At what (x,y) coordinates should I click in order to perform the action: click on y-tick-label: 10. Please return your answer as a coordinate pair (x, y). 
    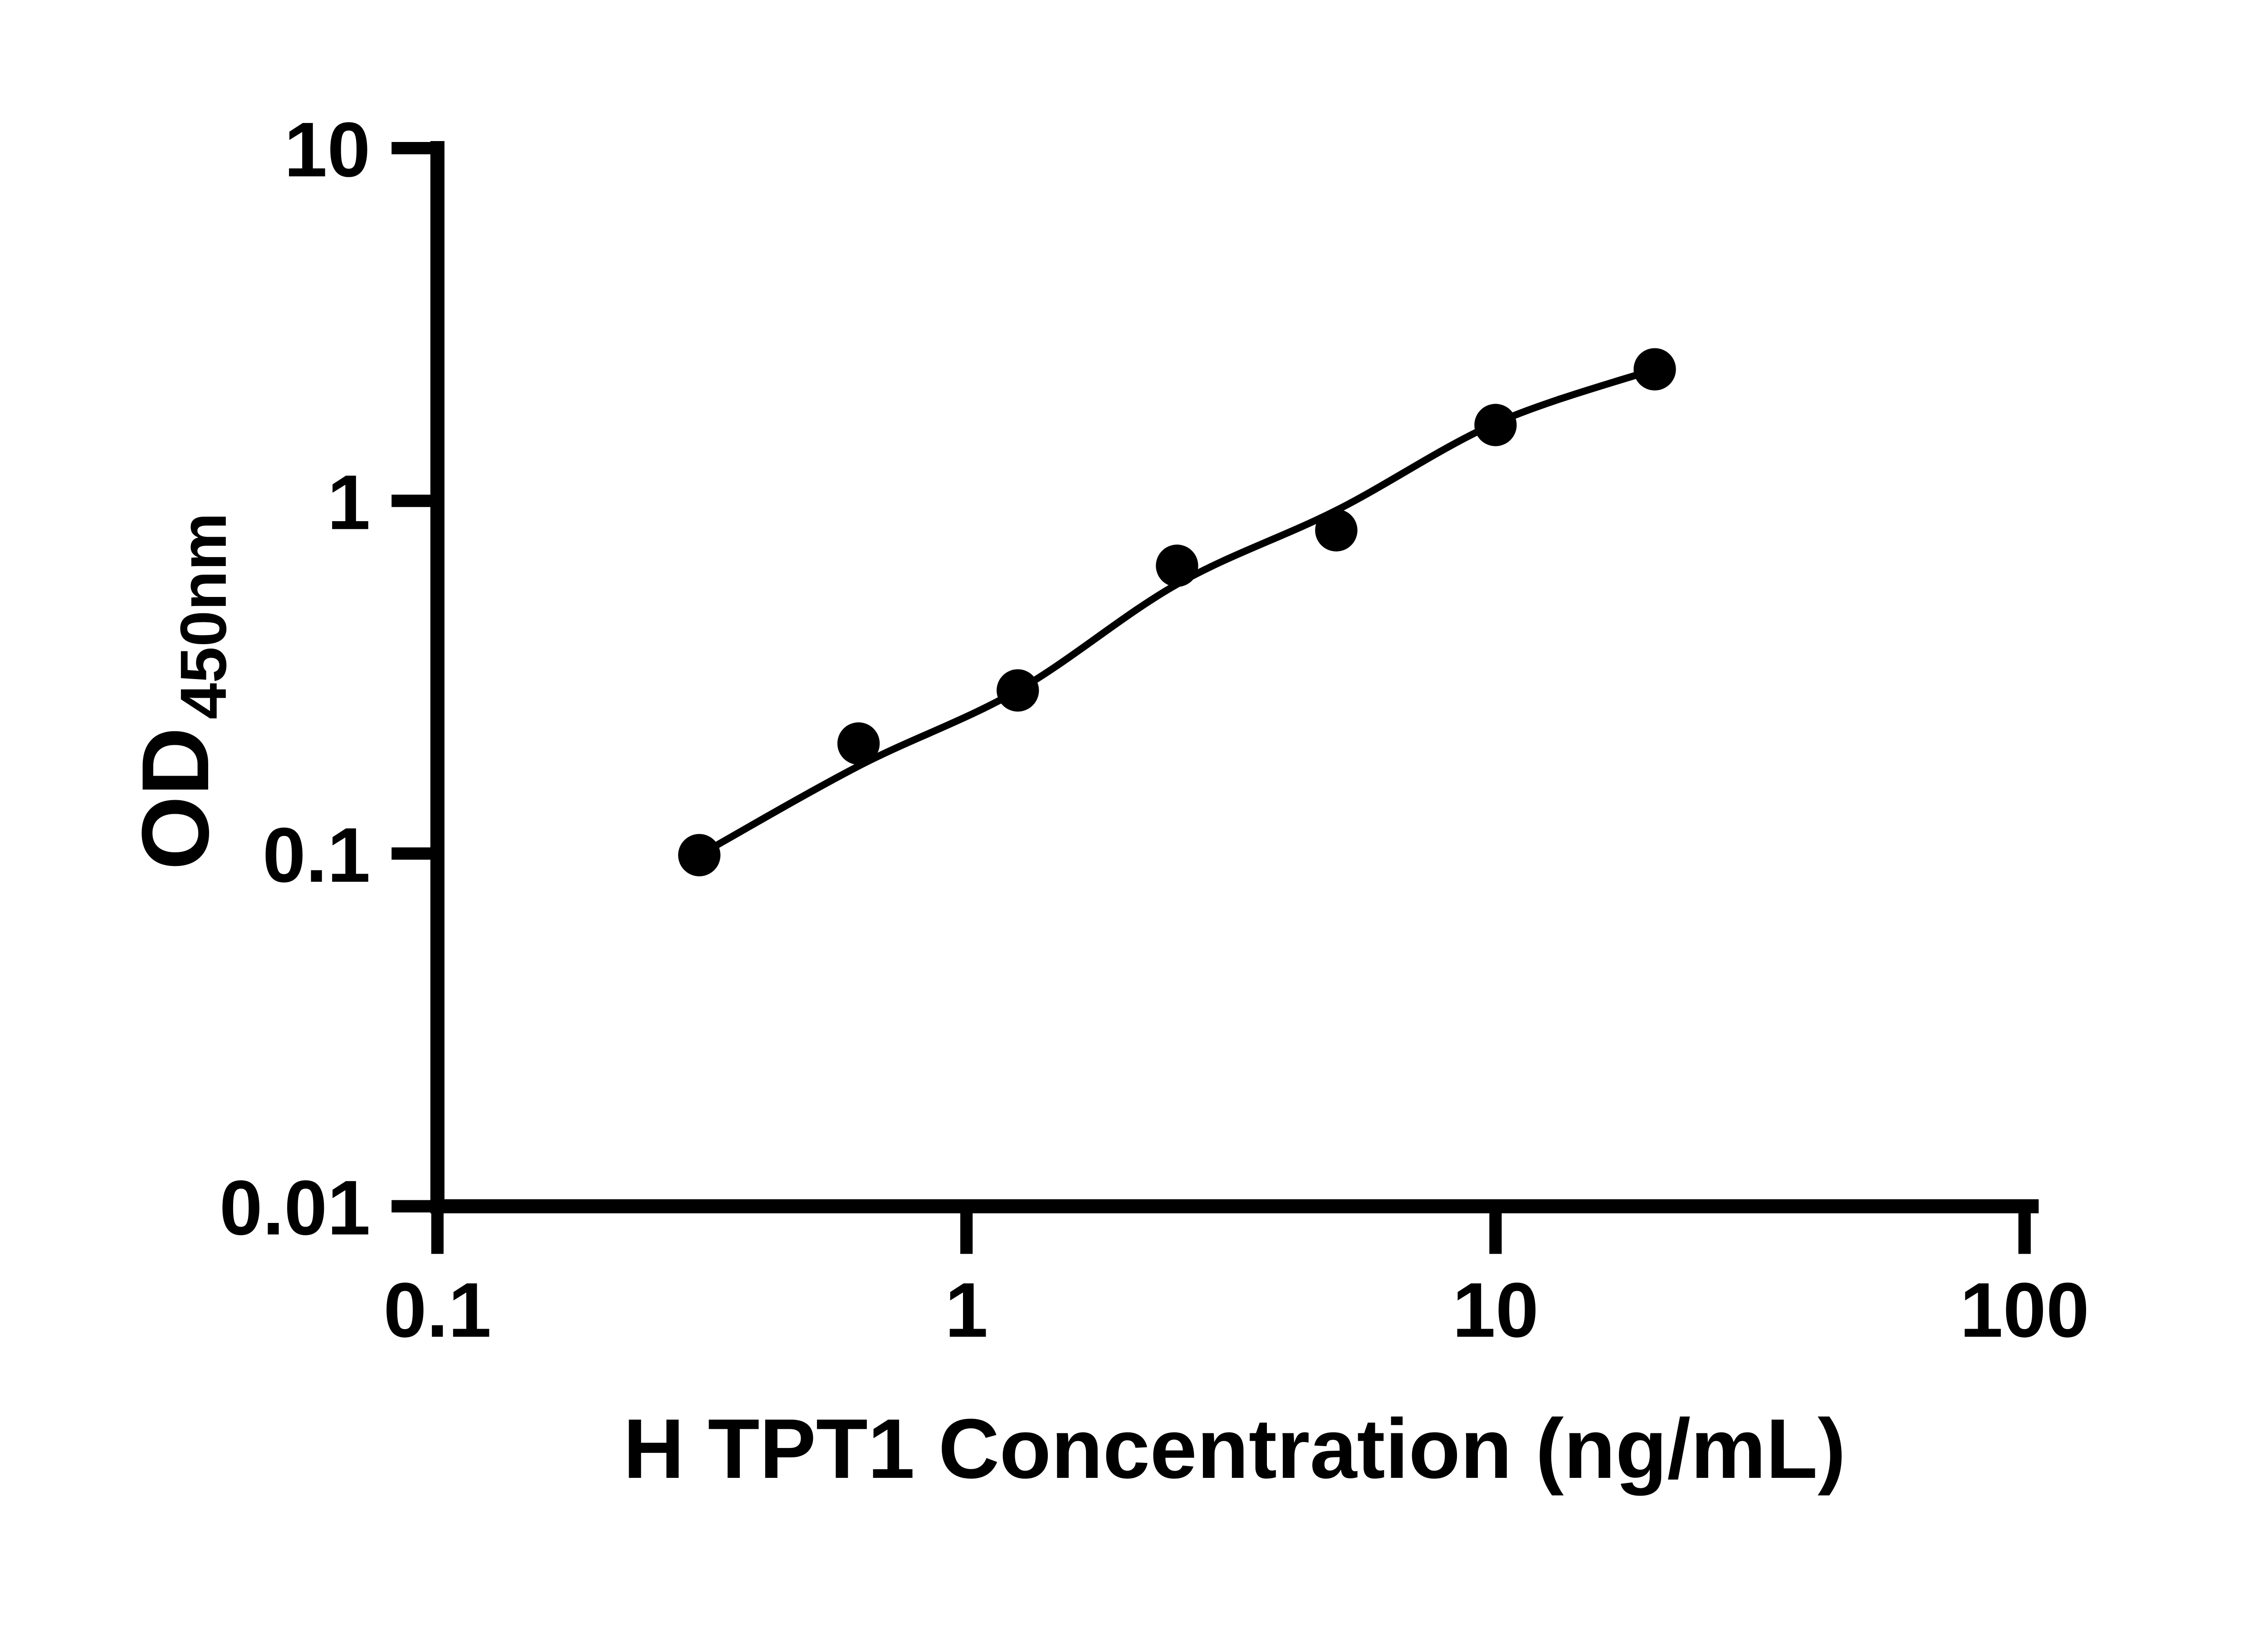
    Looking at the image, I should click on (327, 150).